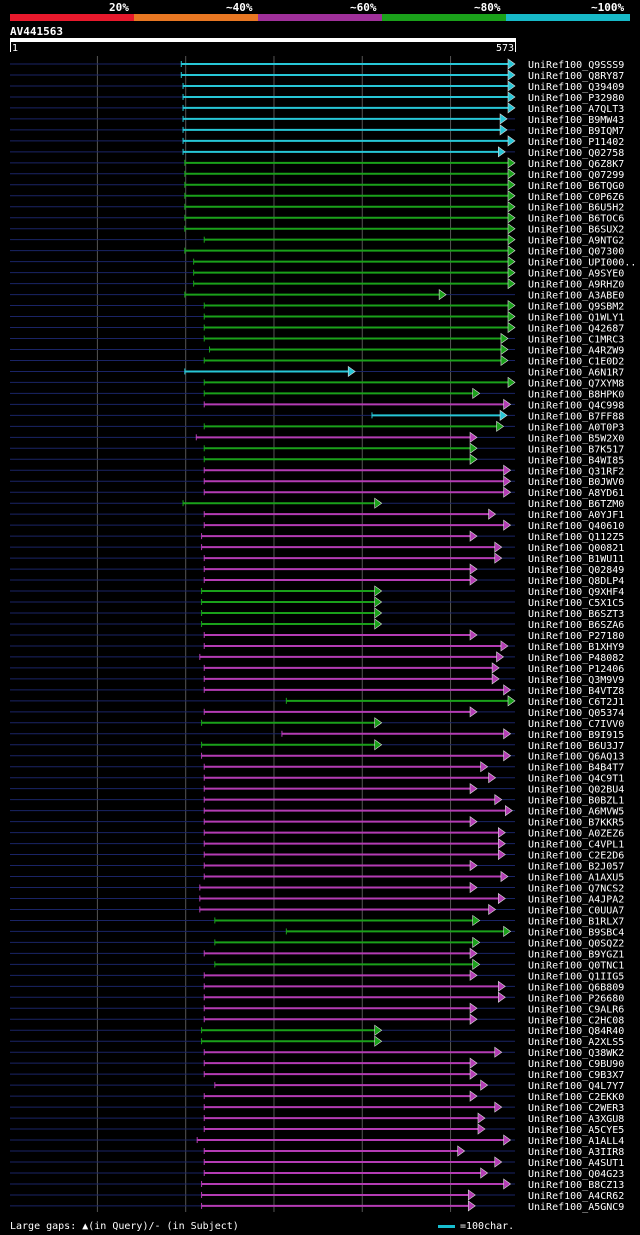 Image resolution: width=640 pixels, height=1235 pixels. I want to click on hit-row: UniRef100_A0T0P3, so click(317, 426).